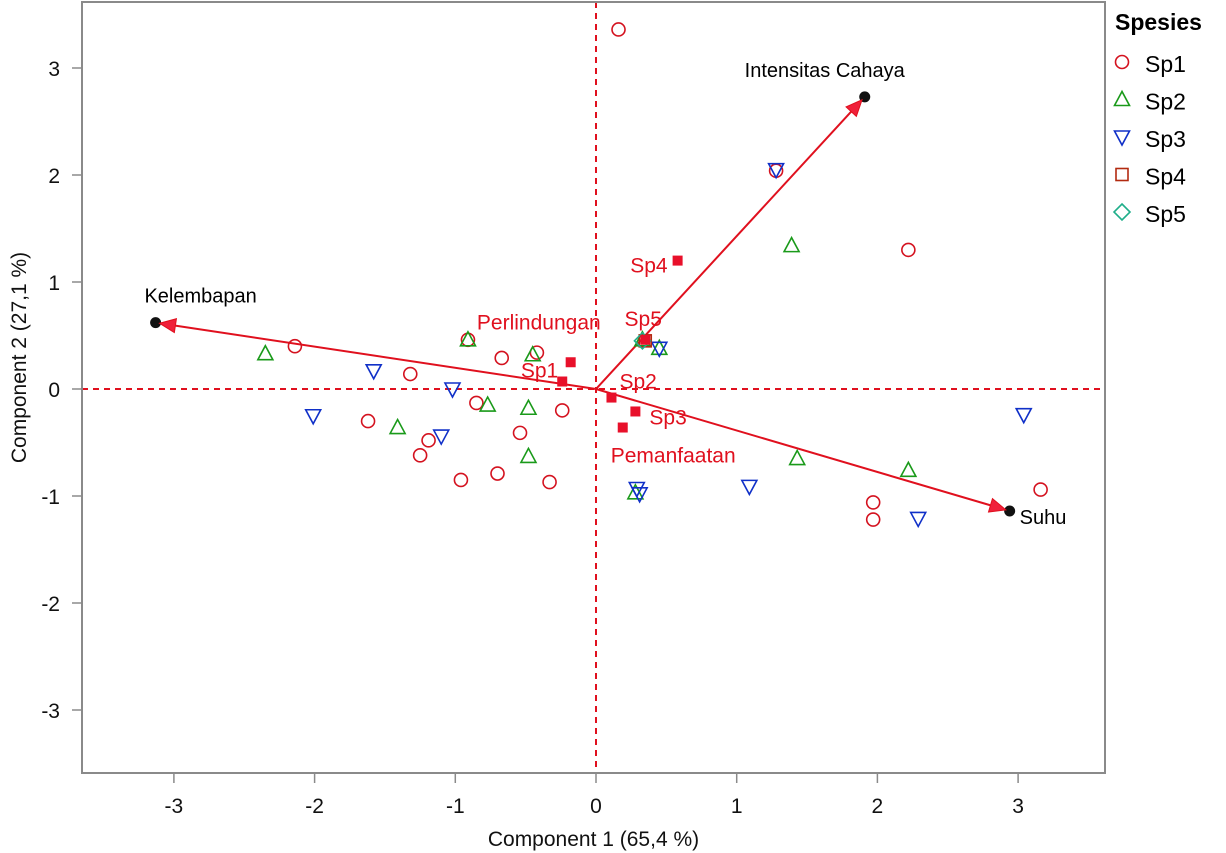  What do you see at coordinates (737, 806) in the screenshot?
I see `x-tick-label: 1` at bounding box center [737, 806].